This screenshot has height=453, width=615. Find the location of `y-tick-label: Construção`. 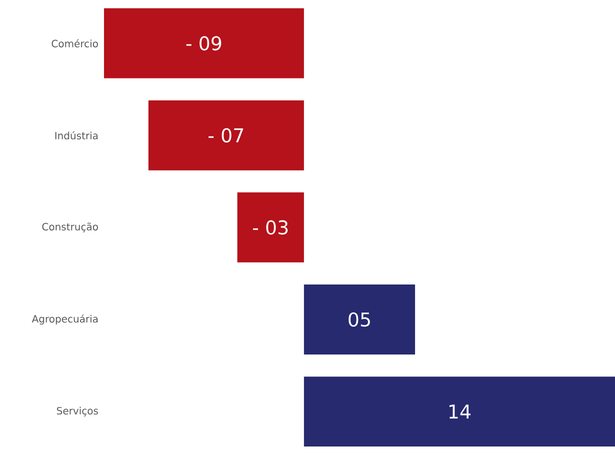

y-tick-label: Construção is located at coordinates (70, 227).